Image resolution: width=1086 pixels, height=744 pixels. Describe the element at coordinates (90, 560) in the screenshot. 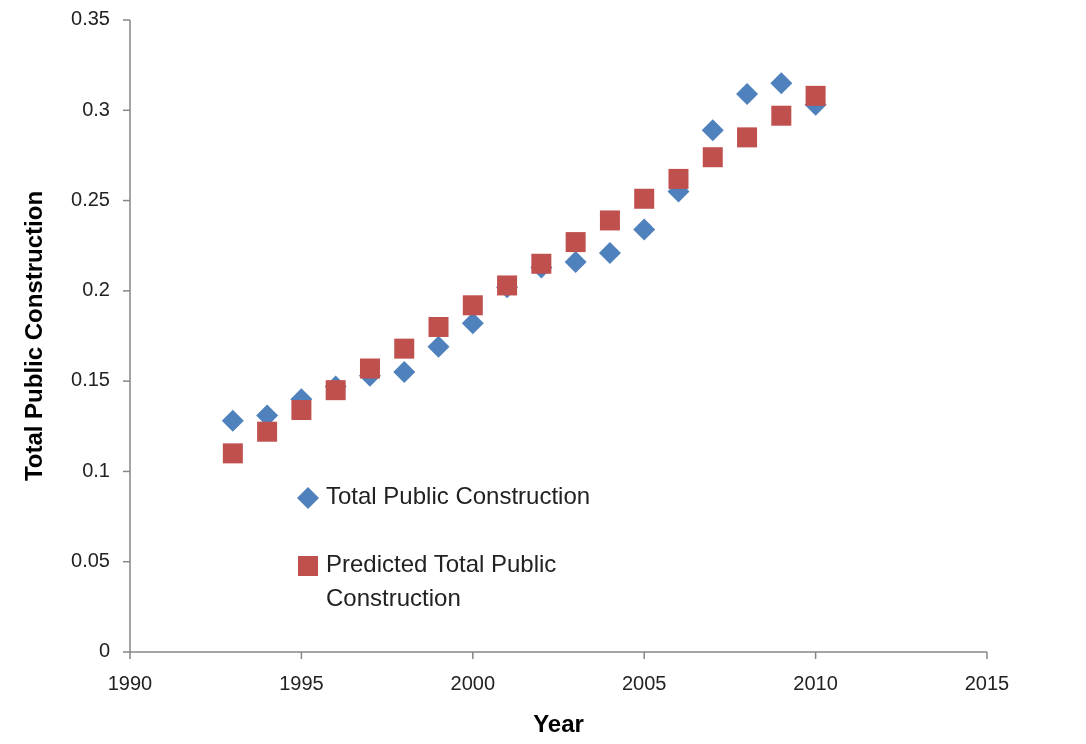

I see `y-tick-label: 0.05` at that location.